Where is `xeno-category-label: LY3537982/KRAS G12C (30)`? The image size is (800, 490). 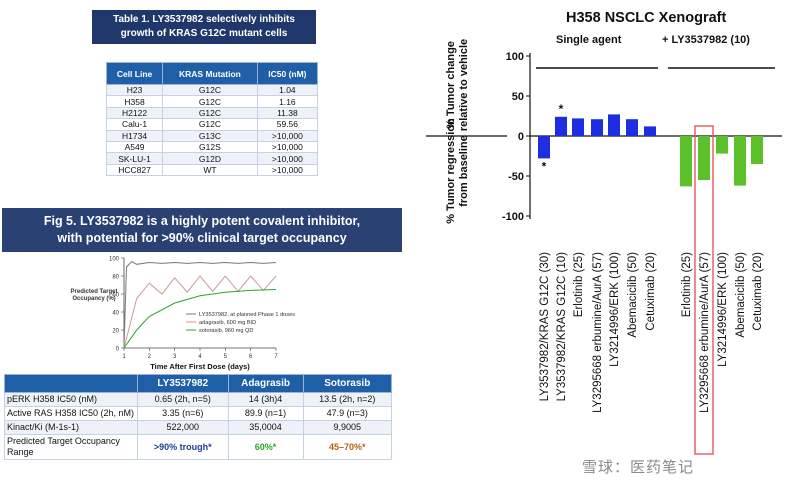 xeno-category-label: LY3537982/KRAS G12C (30) is located at coordinates (545, 327).